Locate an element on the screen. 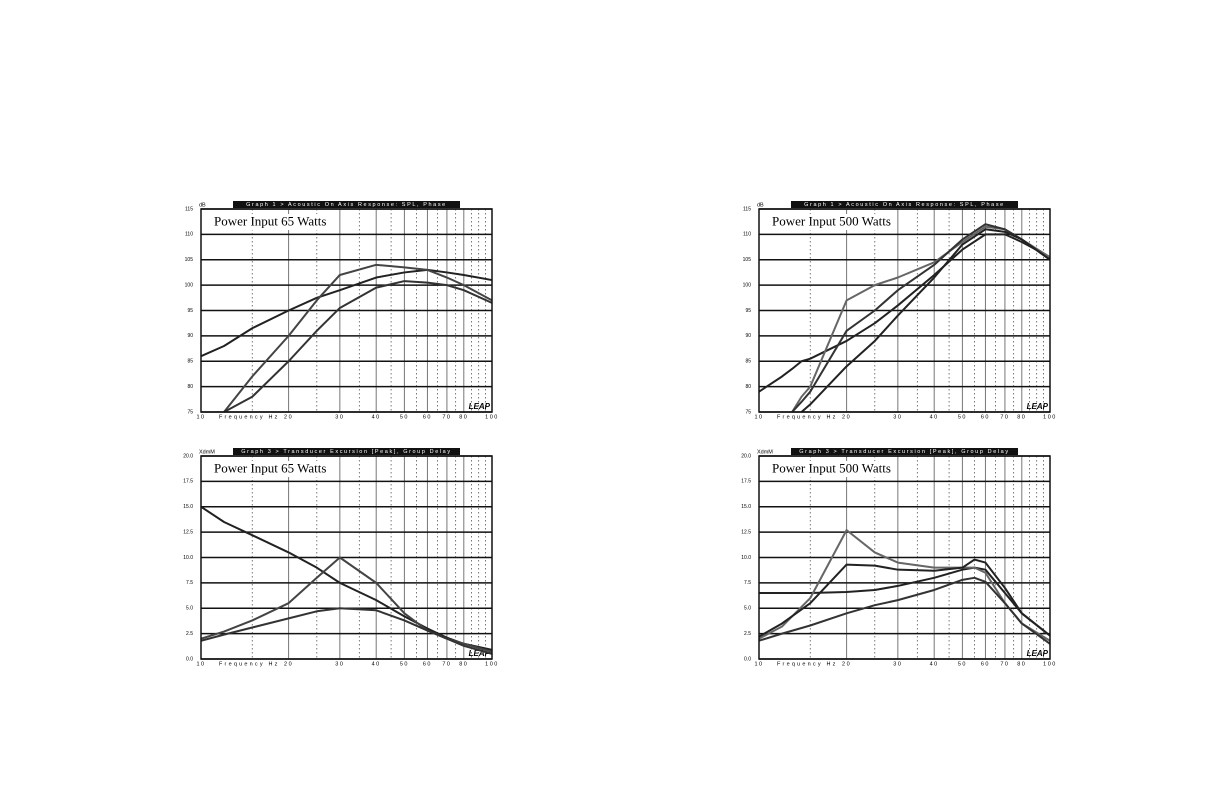 The image size is (1224, 792). y-tick-label: 12.5 is located at coordinates (188, 532).